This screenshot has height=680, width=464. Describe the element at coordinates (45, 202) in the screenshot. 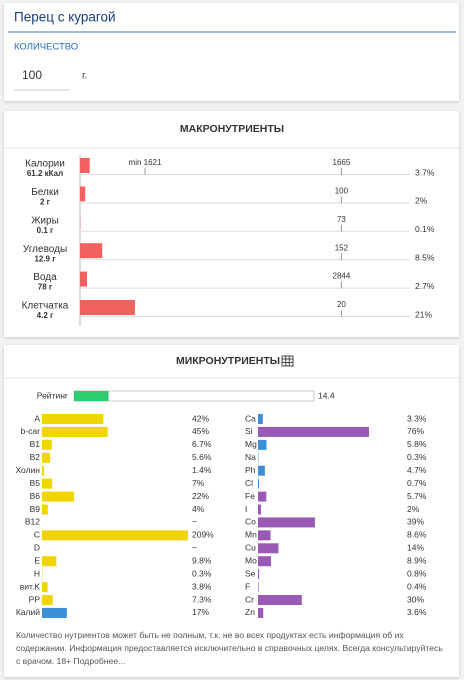

I see `nutrient-amount: 2 г` at that location.